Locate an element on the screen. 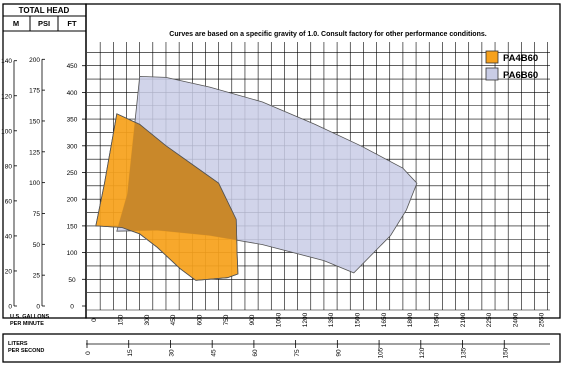 Image resolution: width=576 pixels, height=365 pixels. psi-tick-label: 75 is located at coordinates (37, 214).